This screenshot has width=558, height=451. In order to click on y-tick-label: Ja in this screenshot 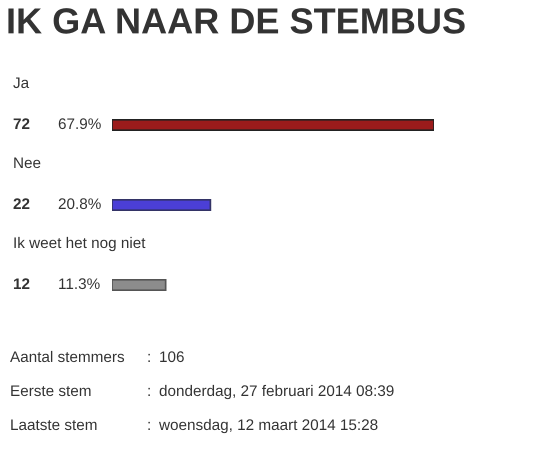, I will do `click(21, 82)`.